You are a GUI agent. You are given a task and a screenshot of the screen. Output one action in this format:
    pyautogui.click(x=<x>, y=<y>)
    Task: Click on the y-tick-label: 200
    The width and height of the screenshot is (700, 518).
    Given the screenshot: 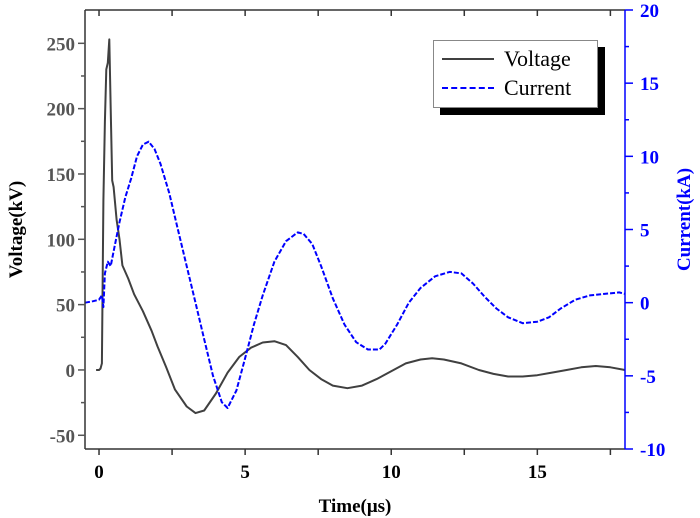 What is the action you would take?
    pyautogui.click(x=61, y=110)
    